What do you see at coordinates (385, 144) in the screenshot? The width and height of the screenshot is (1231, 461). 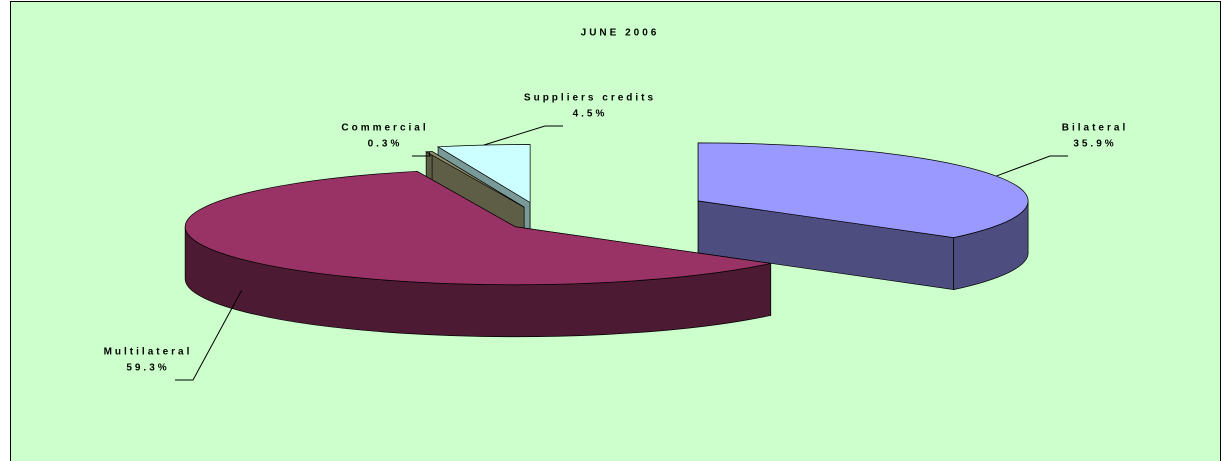 I see `slice-value-label: 0.3%` at bounding box center [385, 144].